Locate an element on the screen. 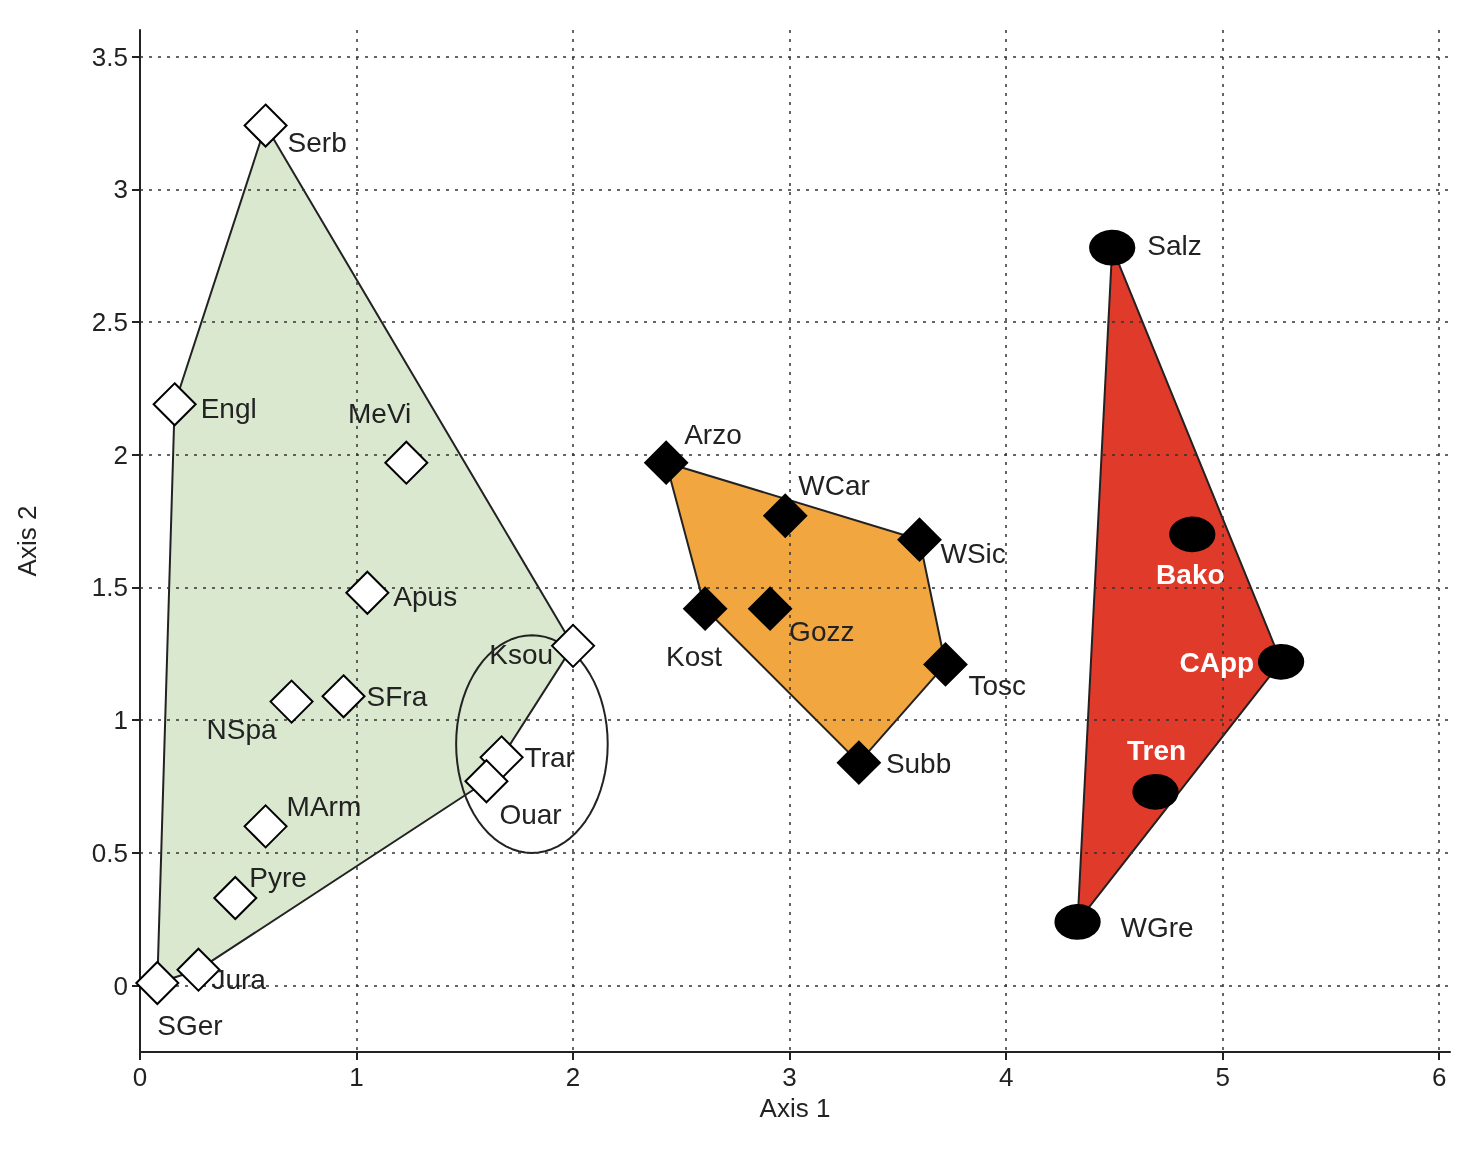 The image size is (1466, 1153). annotation: Ksou is located at coordinates (521, 655).